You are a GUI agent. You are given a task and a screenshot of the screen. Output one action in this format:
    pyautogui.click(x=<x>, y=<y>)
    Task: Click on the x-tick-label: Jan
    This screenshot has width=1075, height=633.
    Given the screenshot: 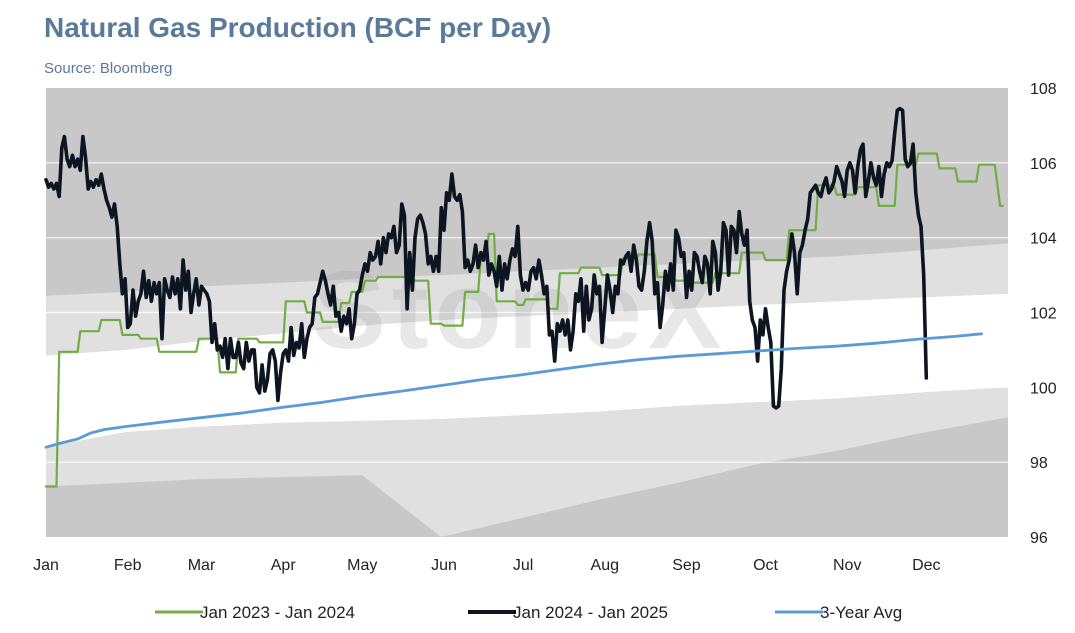 What is the action you would take?
    pyautogui.click(x=46, y=565)
    